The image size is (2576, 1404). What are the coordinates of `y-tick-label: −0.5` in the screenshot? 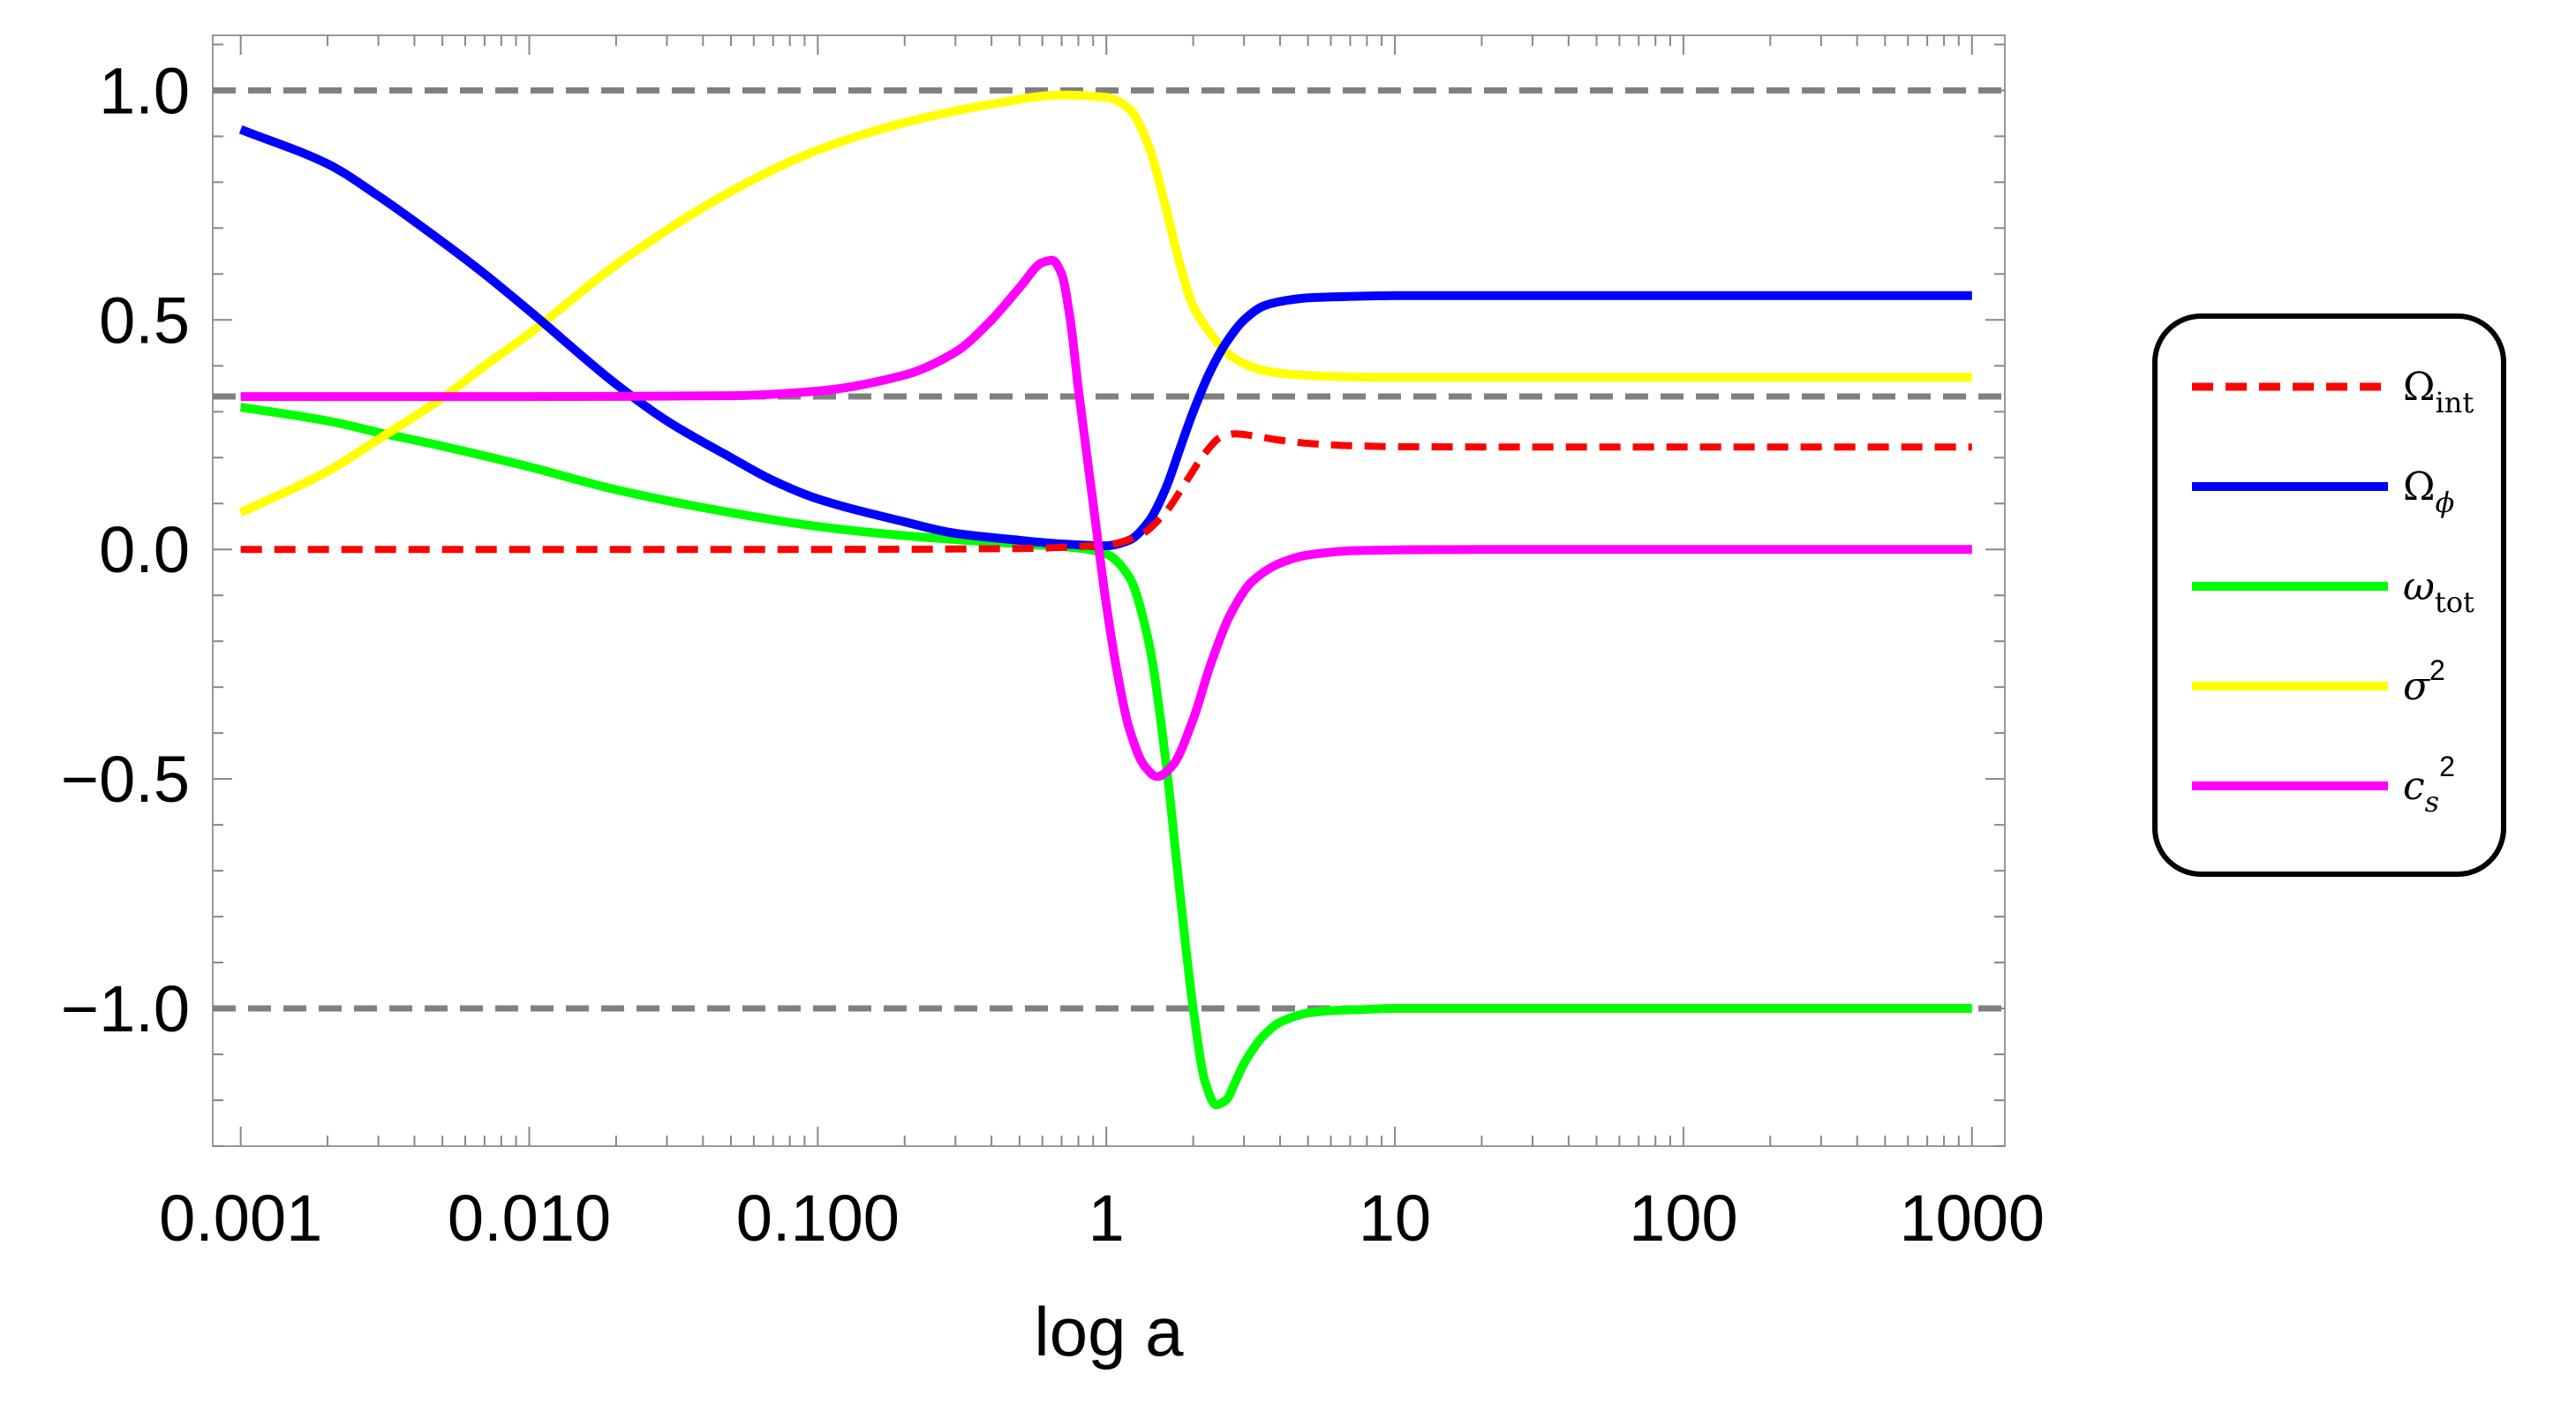 It's located at (125, 779).